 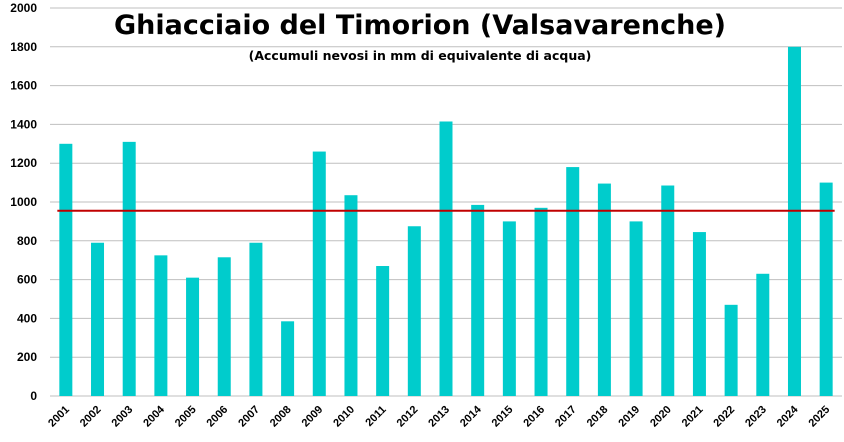 I want to click on x-tick-label: 2018, so click(x=598, y=417).